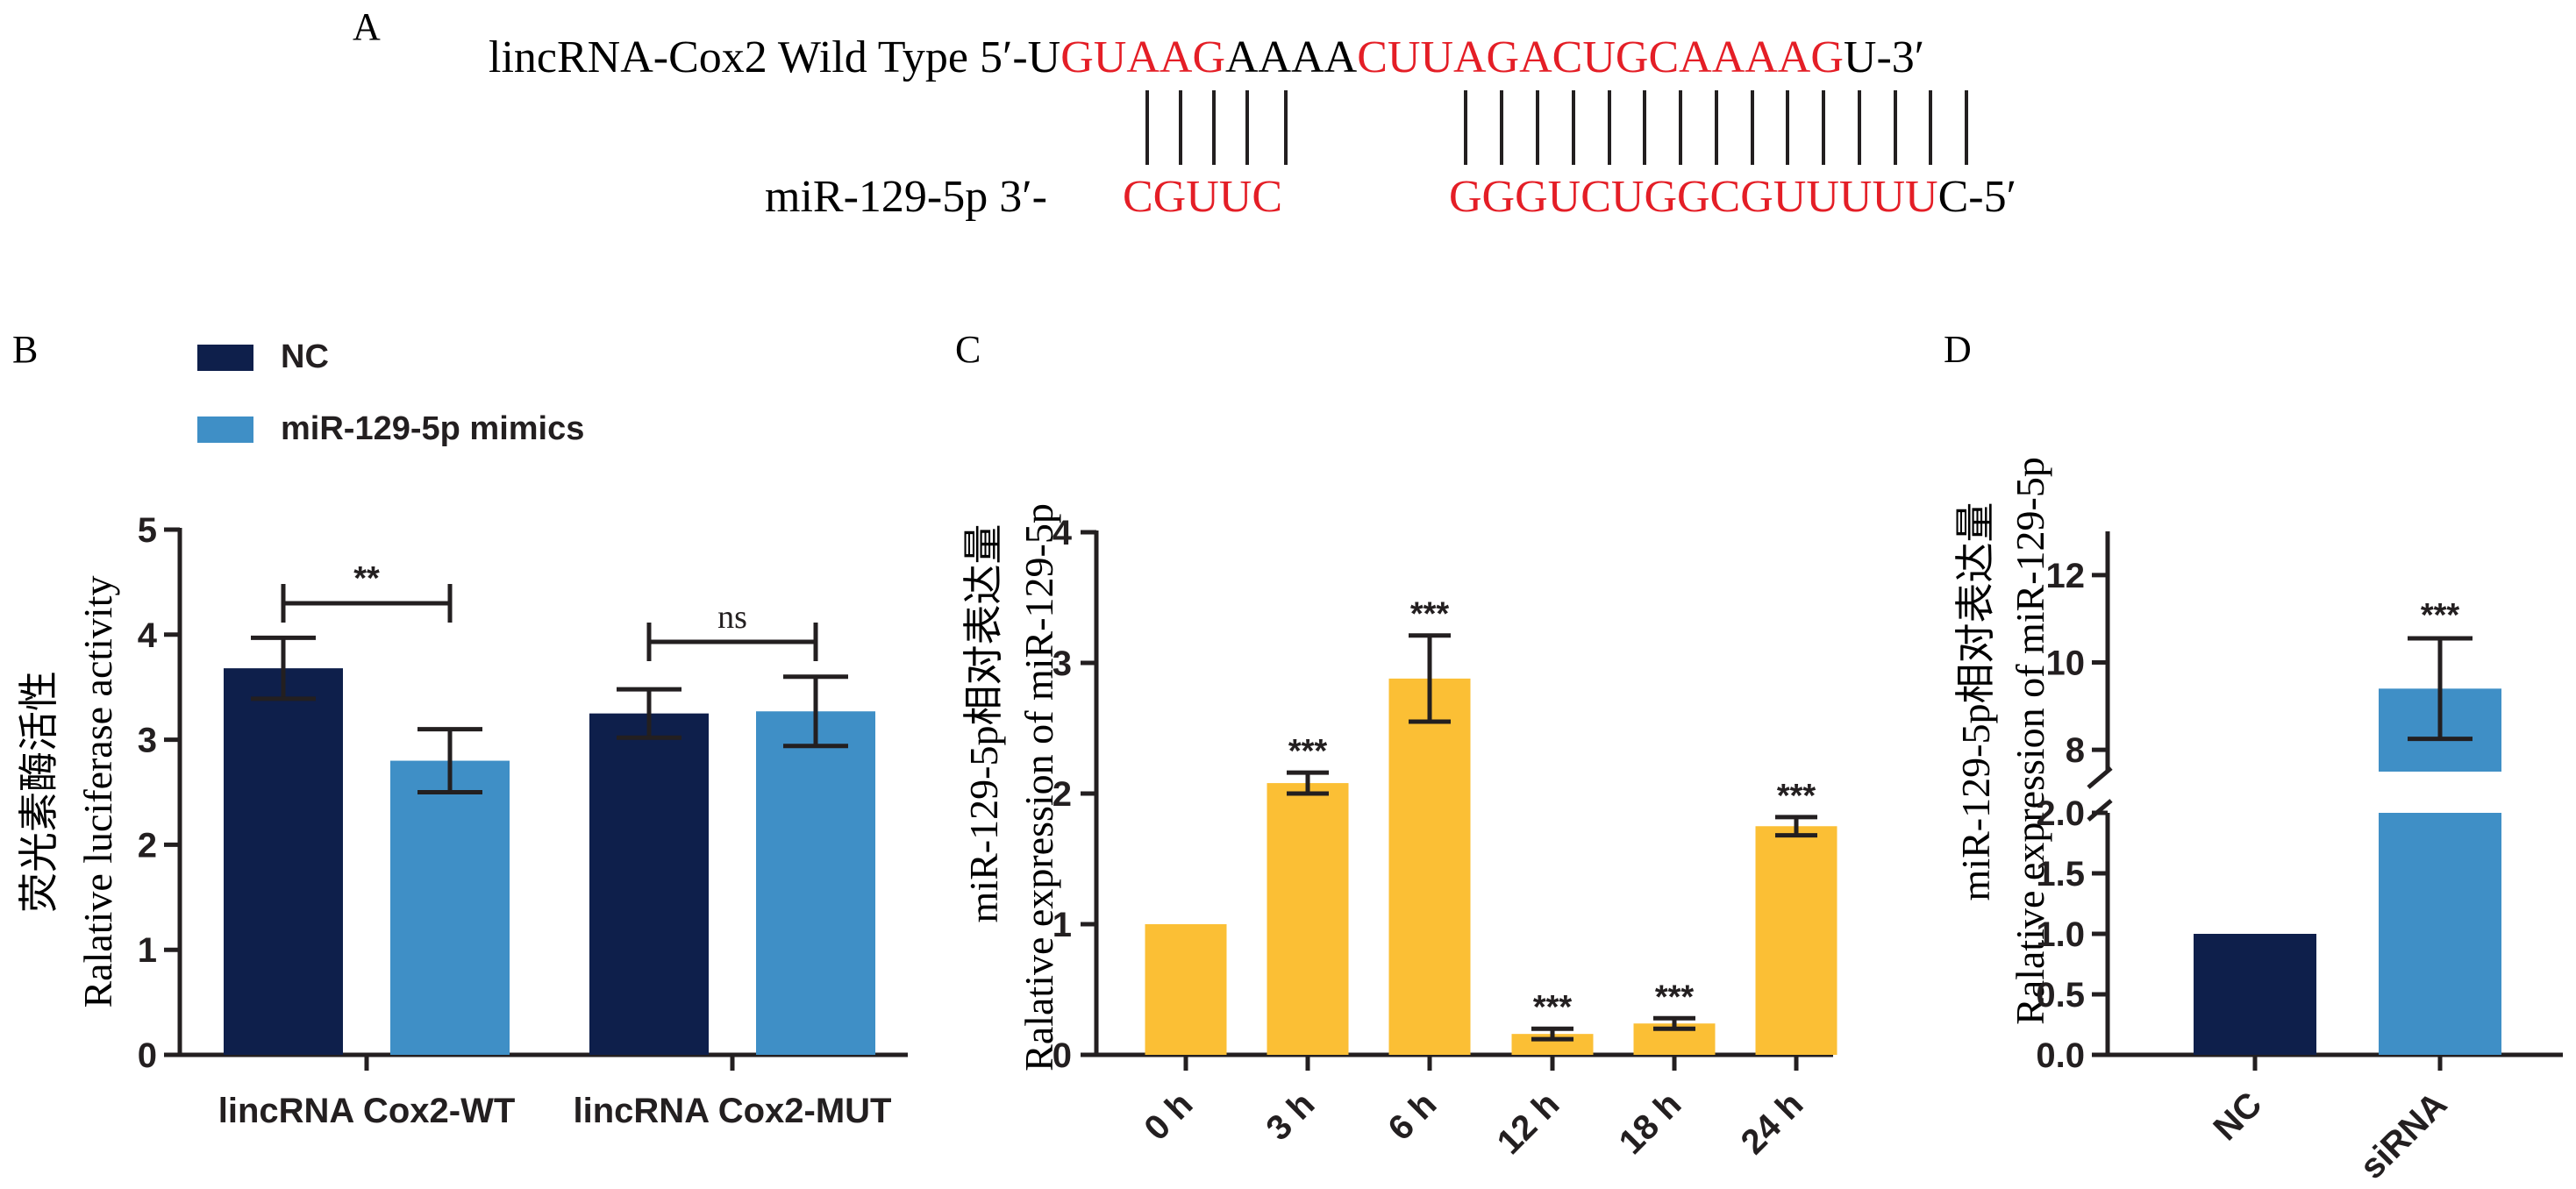  Describe the element at coordinates (775, 57) in the screenshot. I see `lincrna-prefix: lincRNA-Cox2 Wild Type 5′-U` at that location.